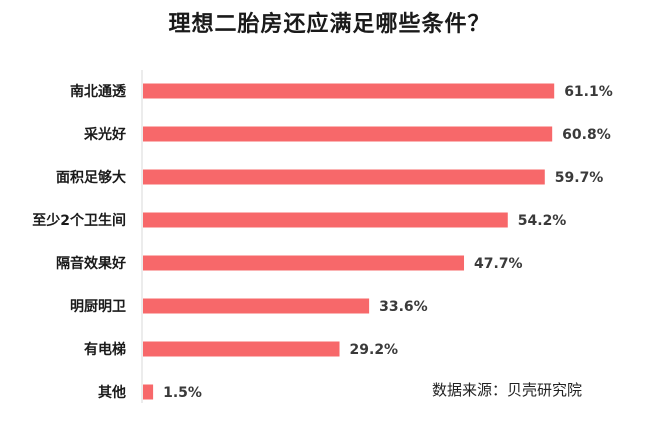  Describe the element at coordinates (182, 393) in the screenshot. I see `value-label: 1.5%` at that location.